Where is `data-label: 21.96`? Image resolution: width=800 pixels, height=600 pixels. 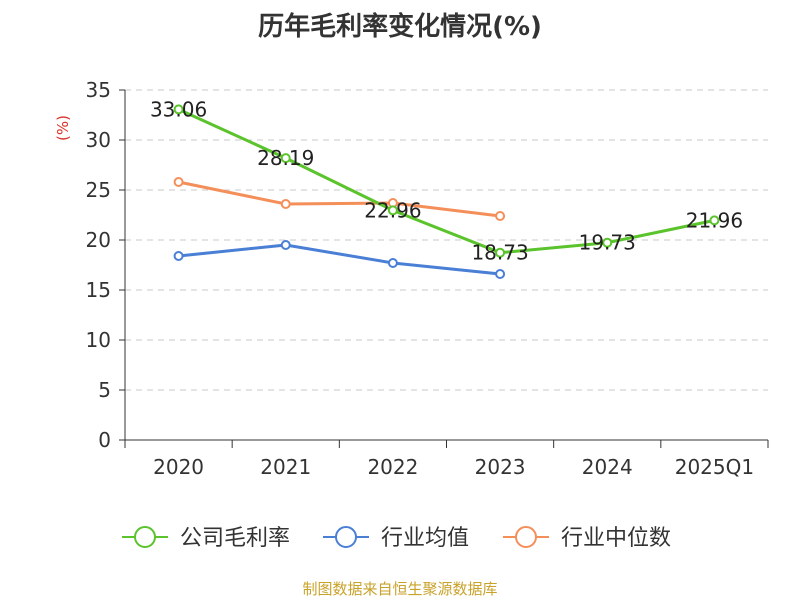
data-label: 21.96 is located at coordinates (714, 220).